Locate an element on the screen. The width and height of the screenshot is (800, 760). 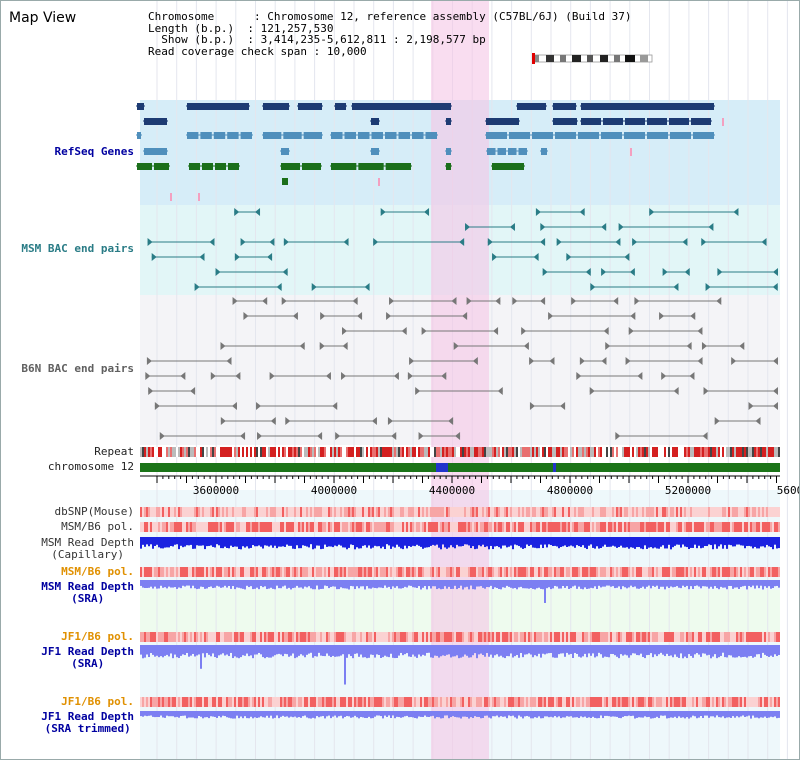
track-label-jf1-pol: JF1/B6 pol. is located at coordinates (97, 636).